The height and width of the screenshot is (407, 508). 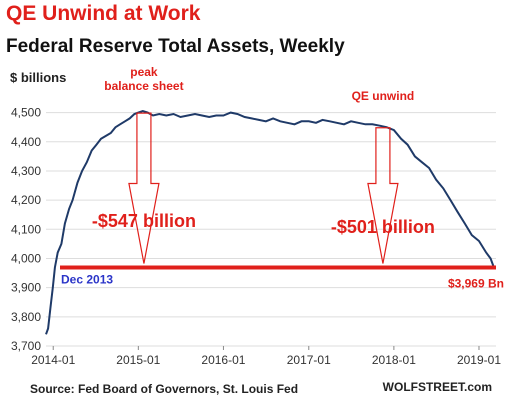 I want to click on y-tick-label: 3,800, so click(x=26, y=317).